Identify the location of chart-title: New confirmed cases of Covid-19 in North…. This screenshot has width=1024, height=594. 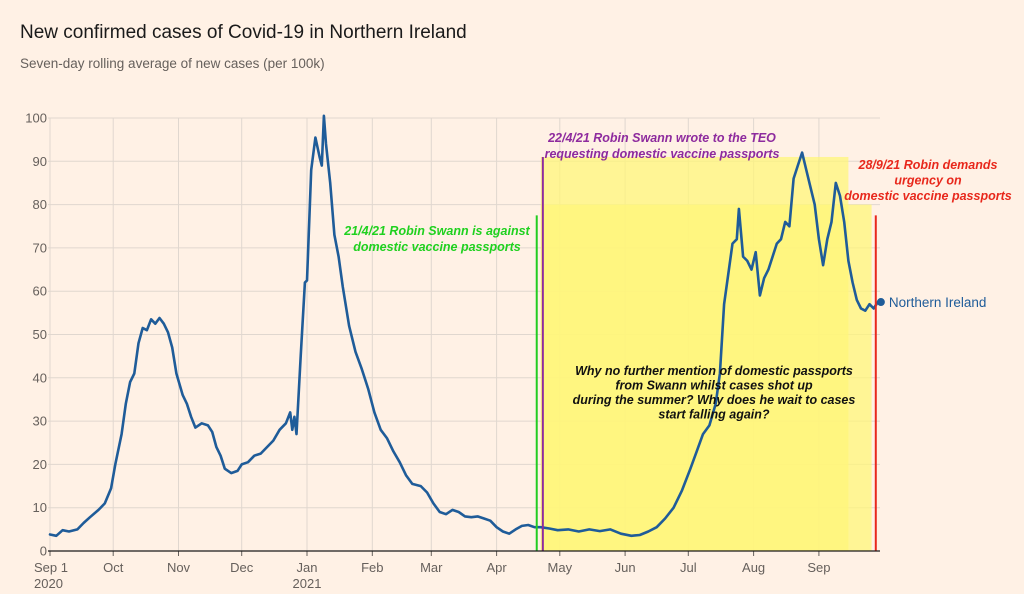
(243, 32).